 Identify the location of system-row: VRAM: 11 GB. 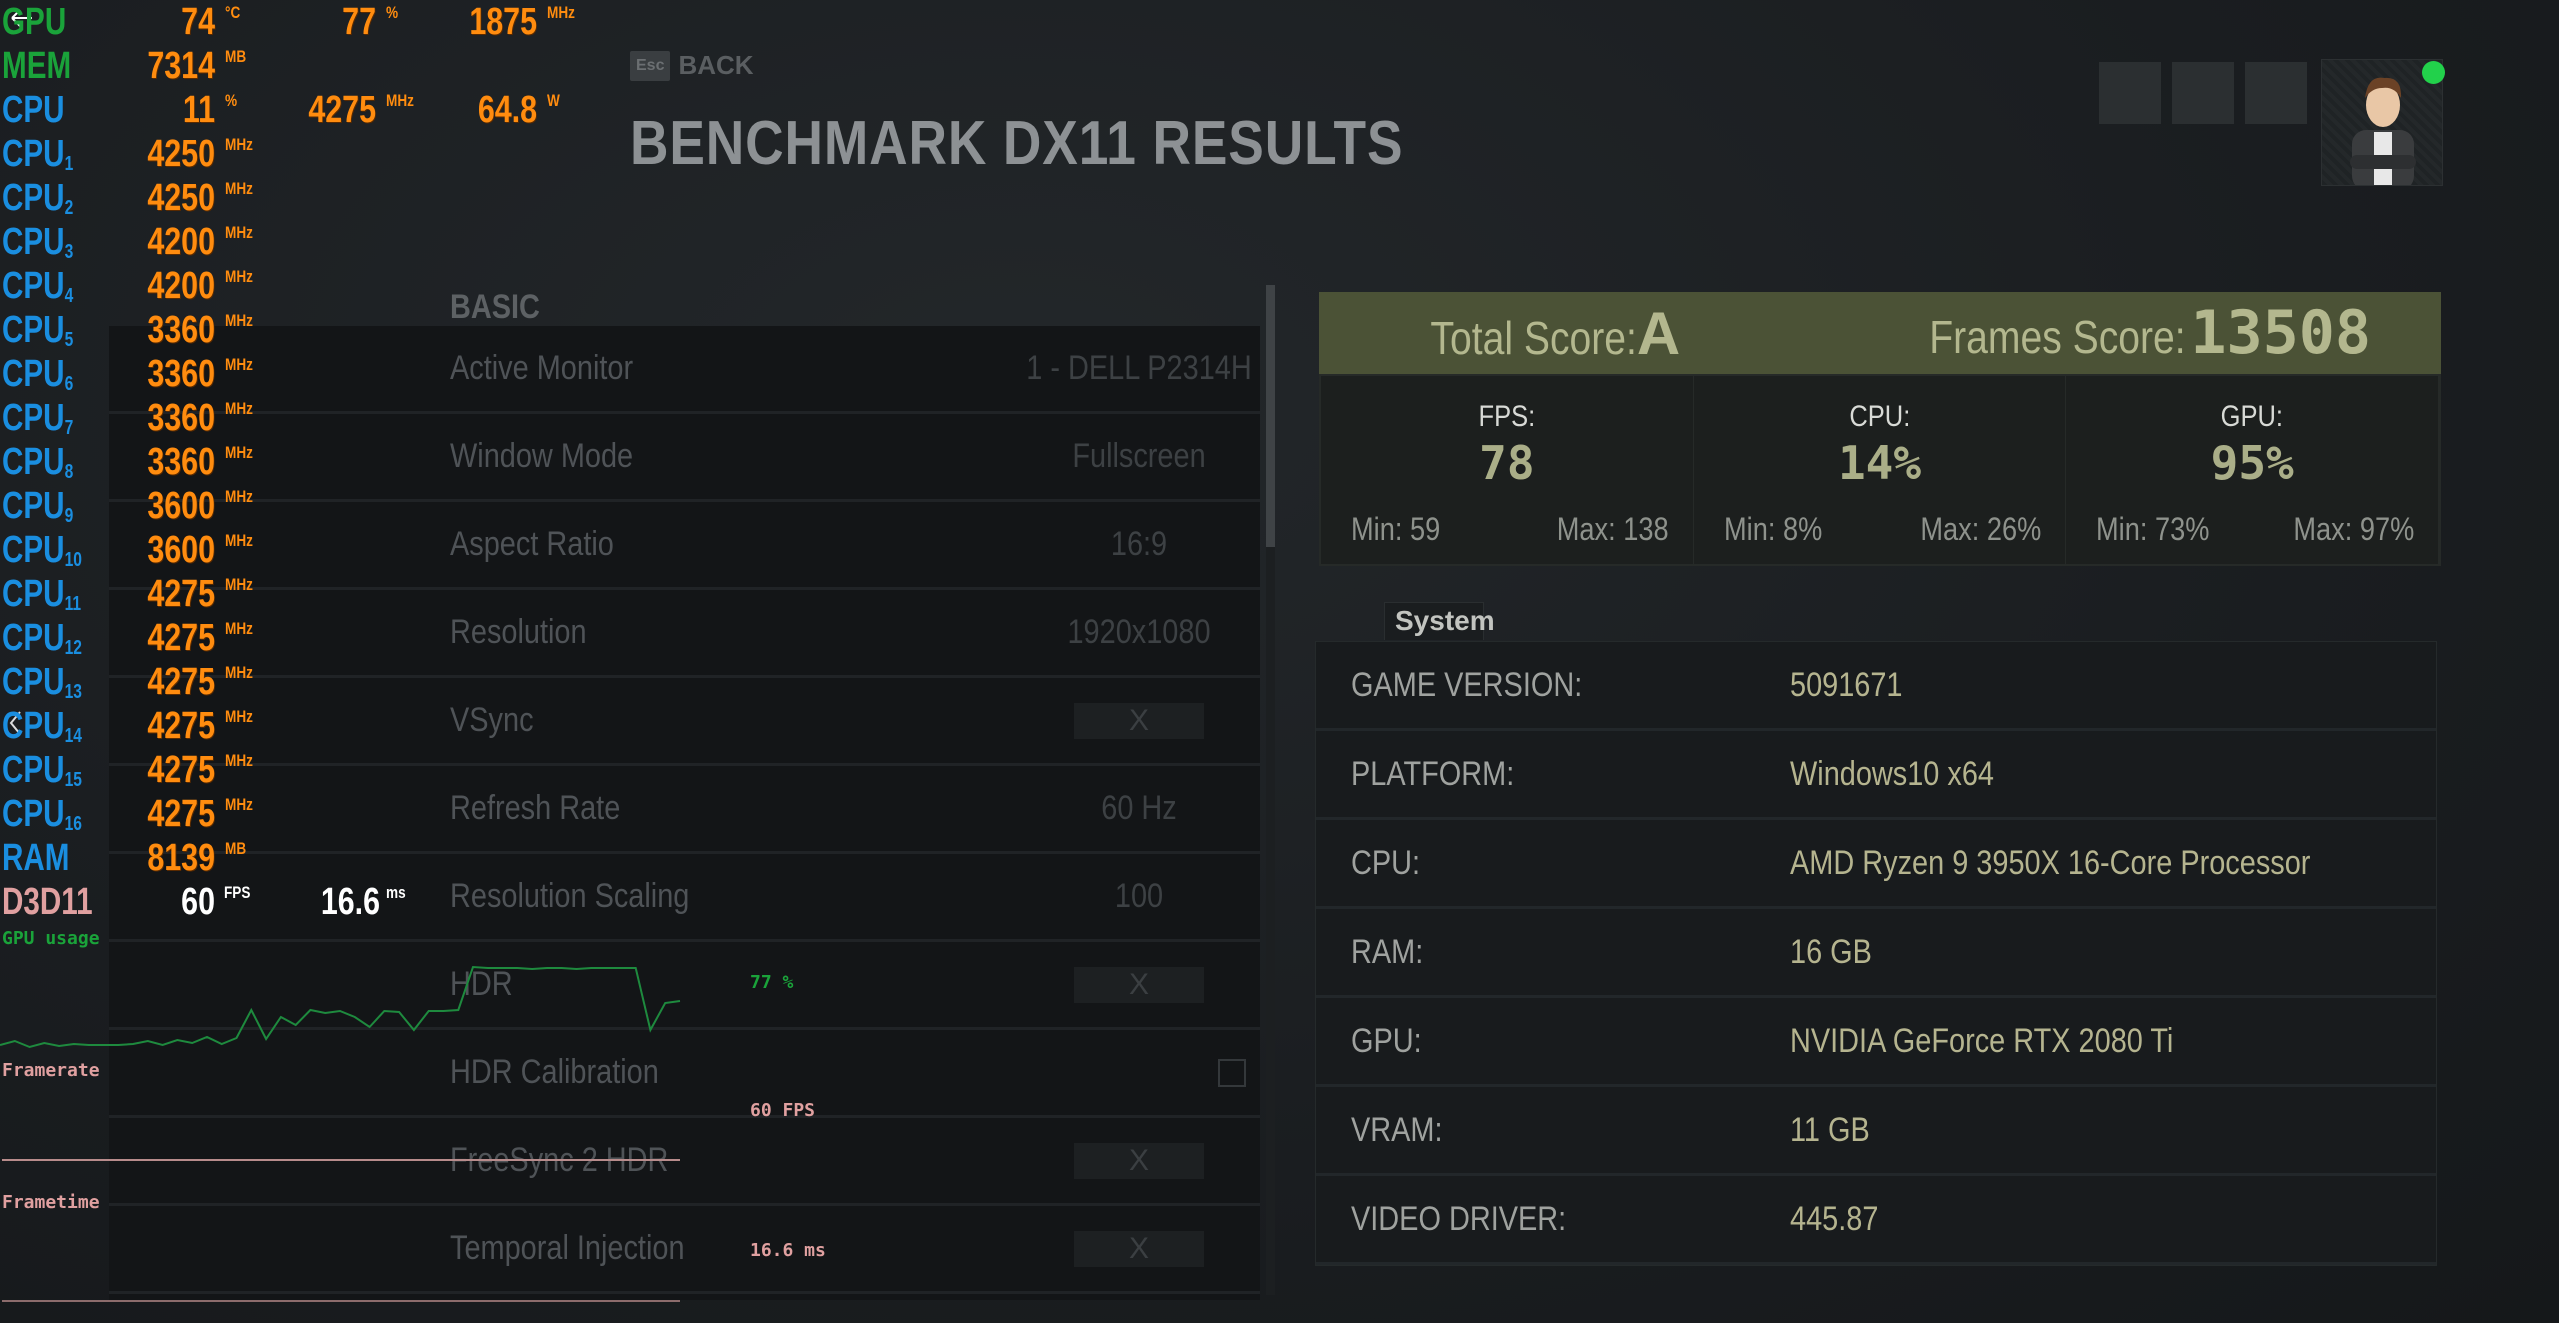
(1876, 1131).